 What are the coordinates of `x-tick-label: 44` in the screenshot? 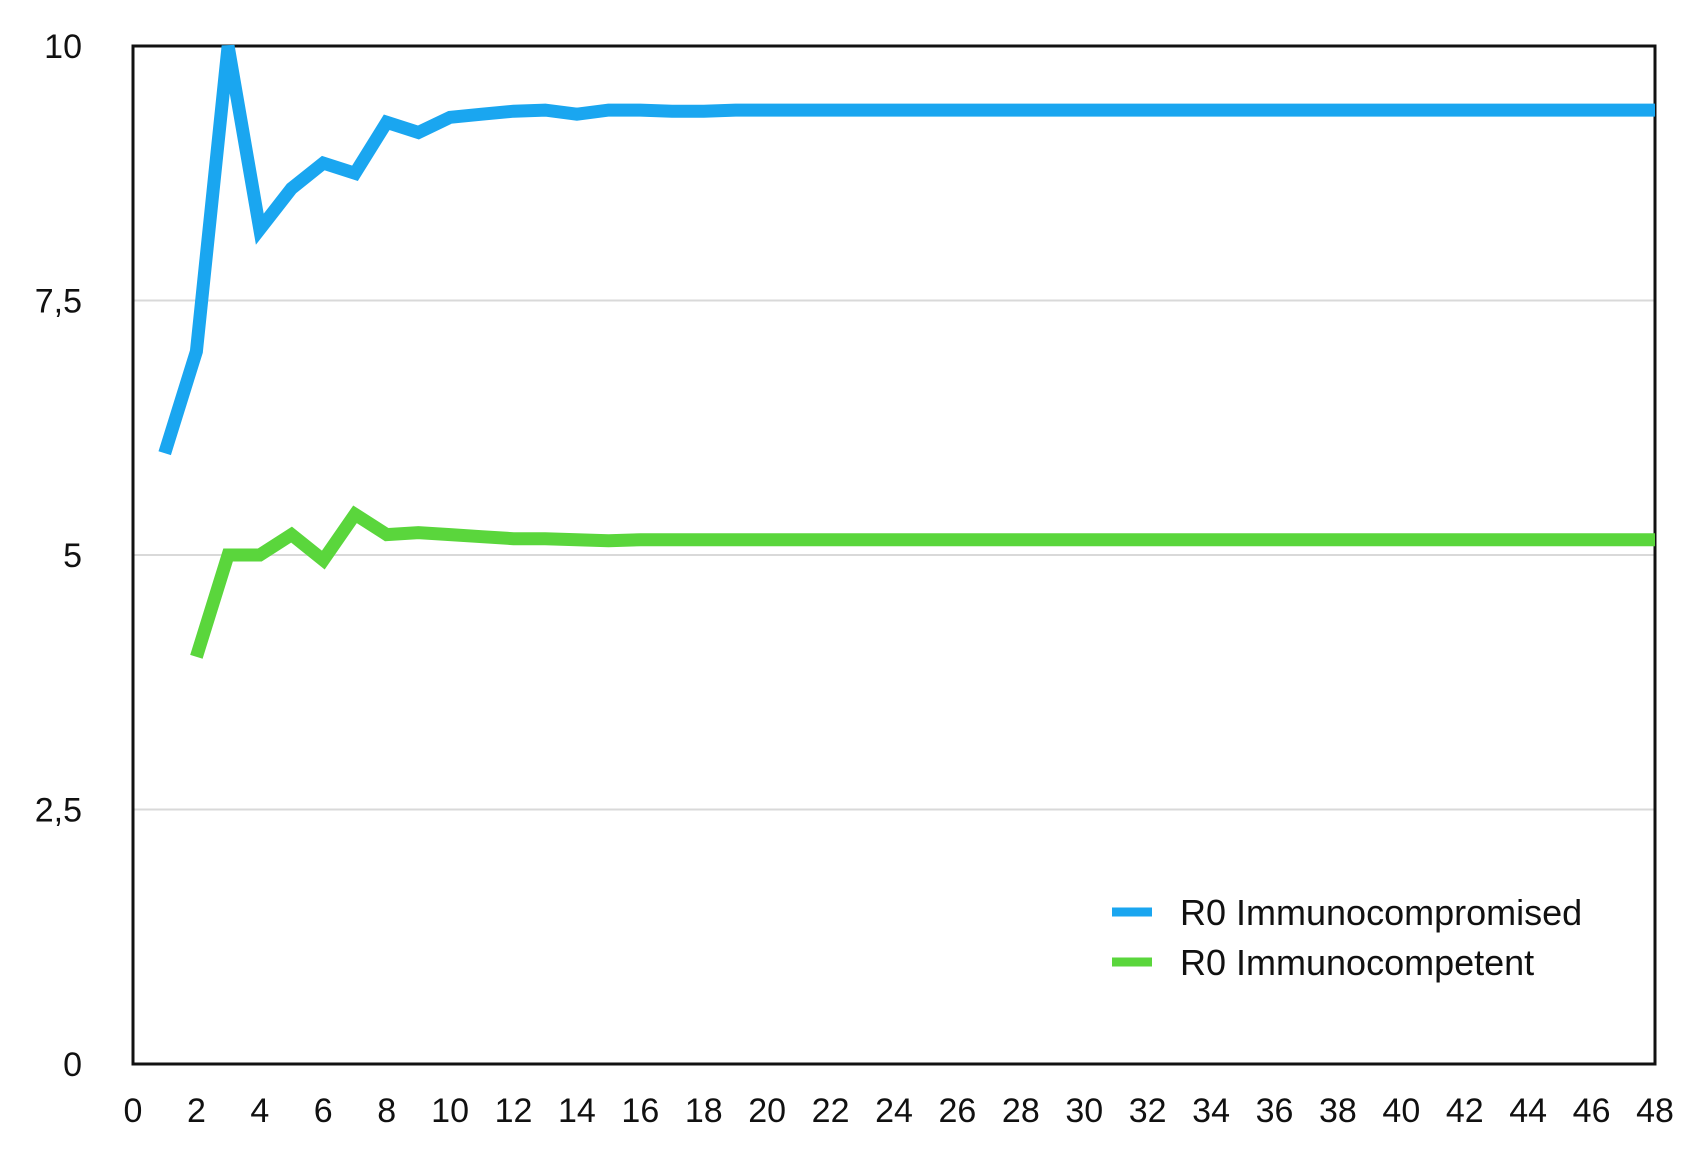 It's located at (1528, 1111).